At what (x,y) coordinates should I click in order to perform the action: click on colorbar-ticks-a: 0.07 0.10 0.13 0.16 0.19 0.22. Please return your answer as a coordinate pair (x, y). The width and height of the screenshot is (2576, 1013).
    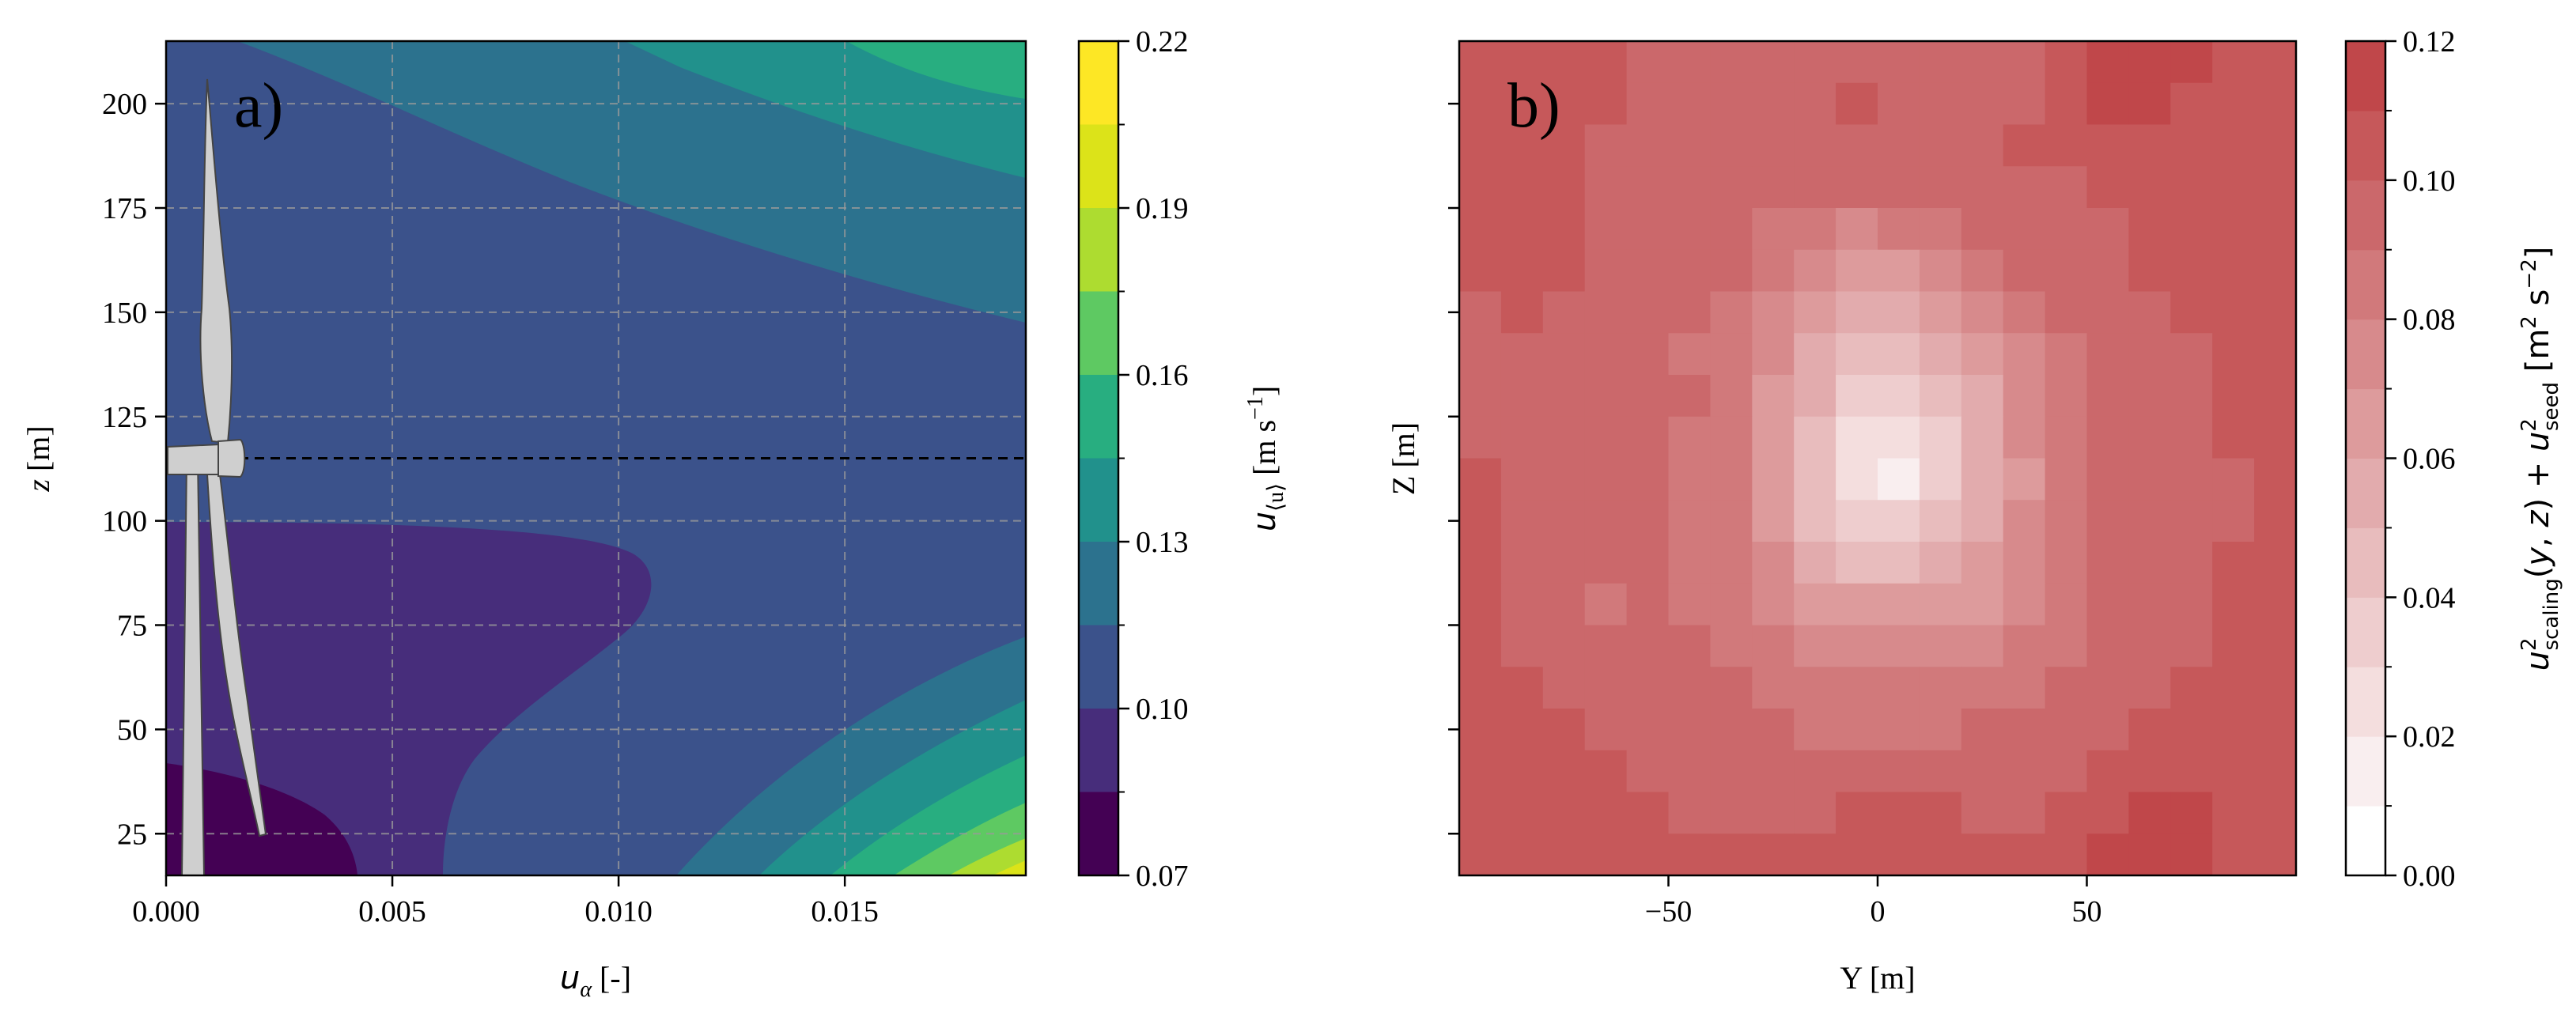
    Looking at the image, I should click on (1153, 459).